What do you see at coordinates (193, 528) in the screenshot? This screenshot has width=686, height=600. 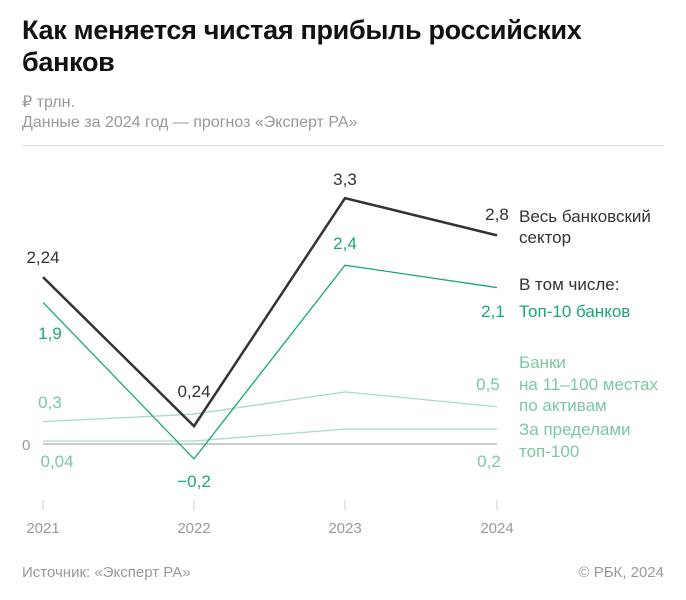 I see `x-tick-label: 2022` at bounding box center [193, 528].